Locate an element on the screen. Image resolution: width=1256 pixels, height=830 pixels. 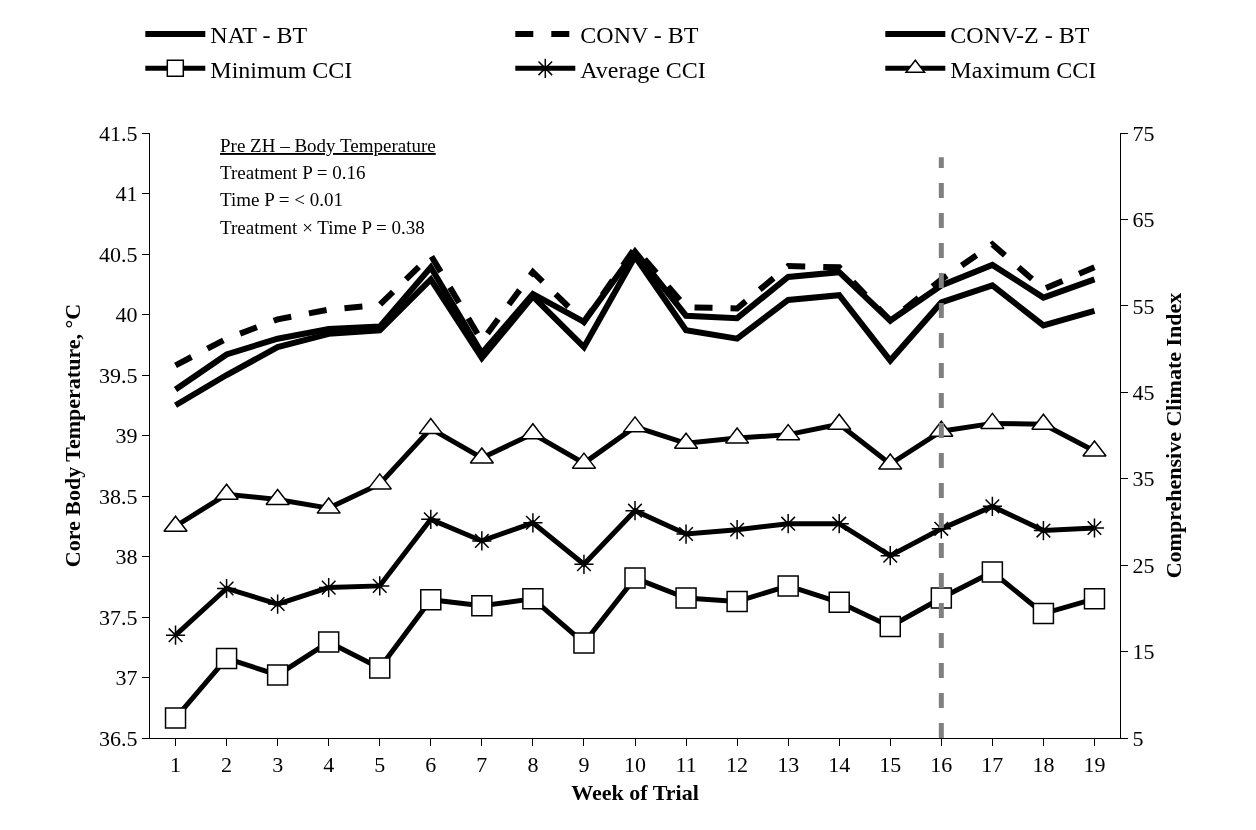
y-tick-label: 37 is located at coordinates (126, 678).